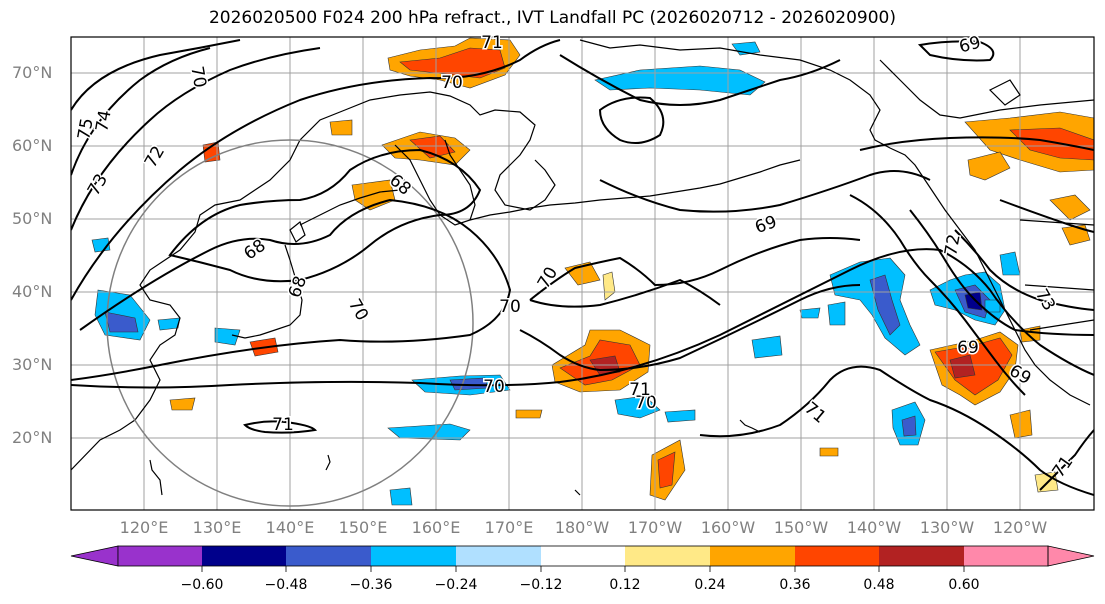  I want to click on latitude-label: 30°N, so click(32, 364).